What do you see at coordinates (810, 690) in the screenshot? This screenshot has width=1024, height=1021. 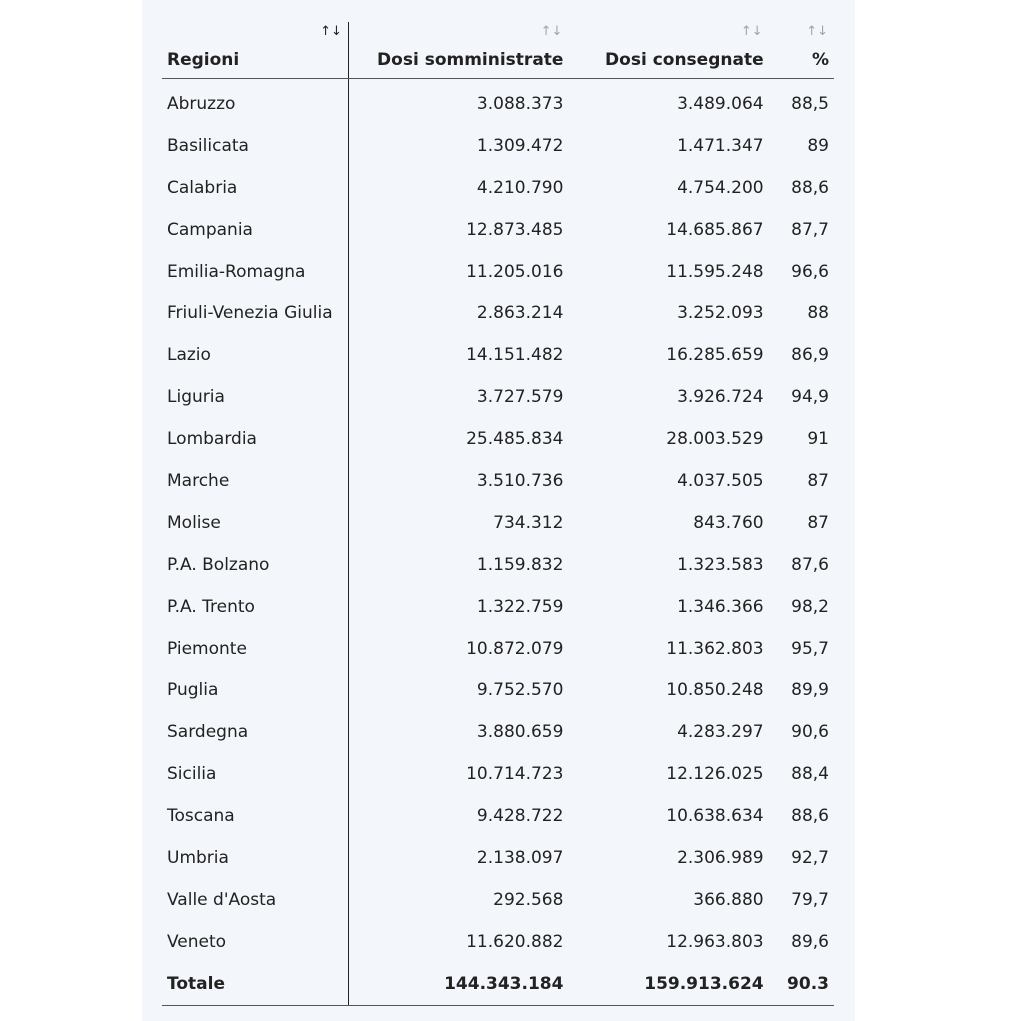 I see `cell-percent: 89,9` at bounding box center [810, 690].